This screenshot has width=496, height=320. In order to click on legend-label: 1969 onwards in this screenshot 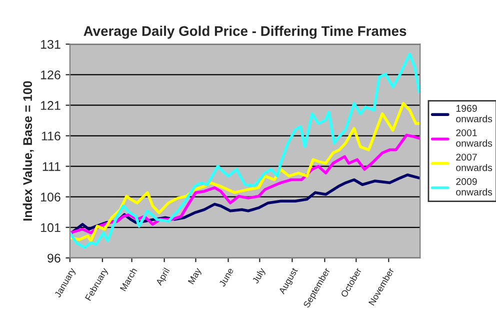, I will do `click(474, 113)`.